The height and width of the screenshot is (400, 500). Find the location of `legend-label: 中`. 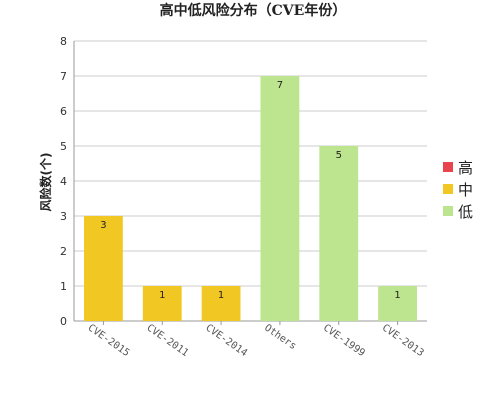

legend-label: 中 is located at coordinates (465, 190).